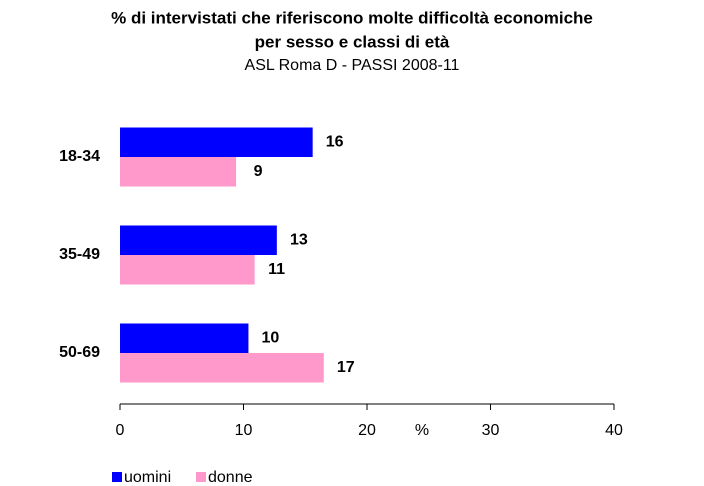 The image size is (704, 486). Describe the element at coordinates (79, 254) in the screenshot. I see `y-tick-label: 35-49` at that location.